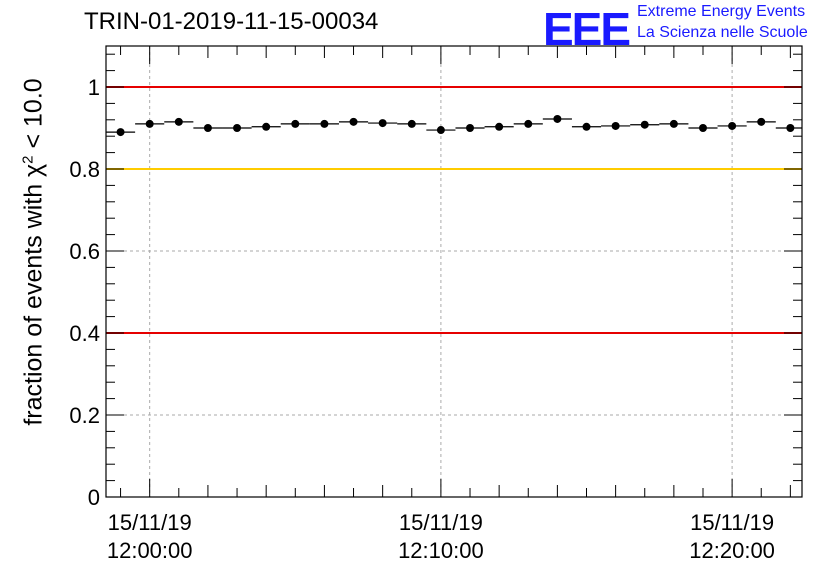 This screenshot has width=836, height=572. I want to click on x-tick-label-time: 12:20:00, so click(732, 550).